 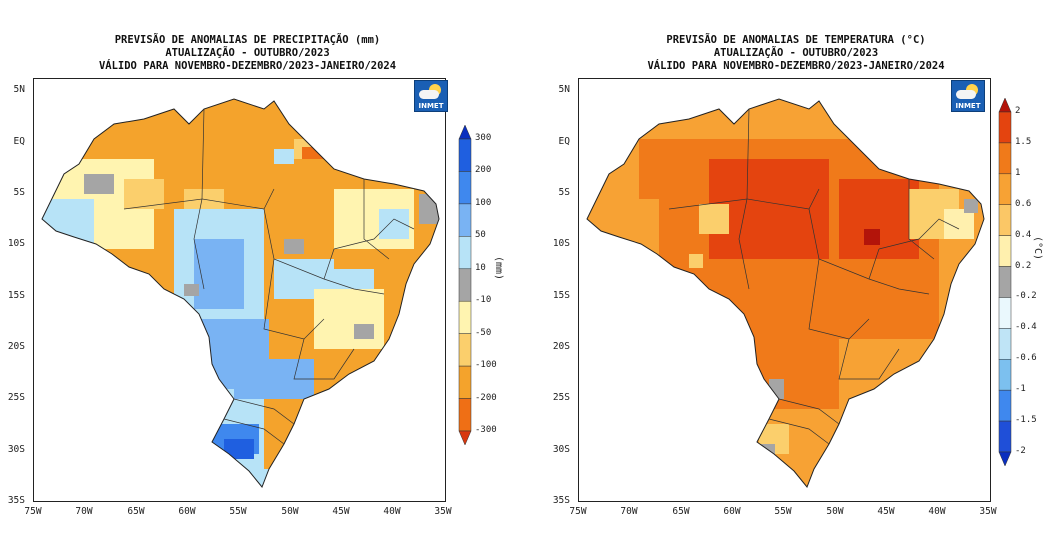 I want to click on colorbar-tick-label: 10, so click(x=480, y=267).